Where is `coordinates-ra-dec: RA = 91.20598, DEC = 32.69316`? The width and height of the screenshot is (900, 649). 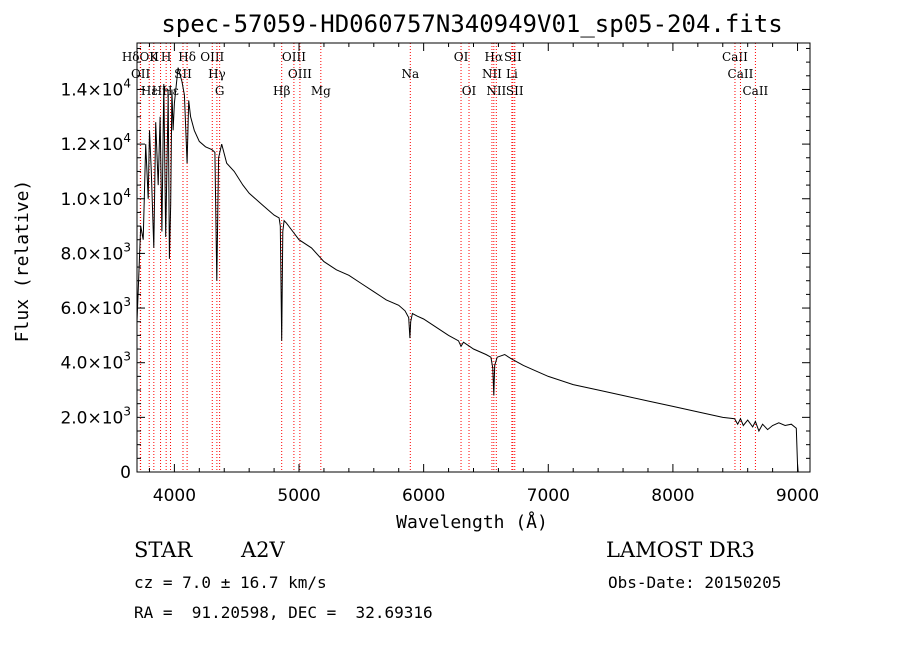 coordinates-ra-dec: RA = 91.20598, DEC = 32.69316 is located at coordinates (283, 612).